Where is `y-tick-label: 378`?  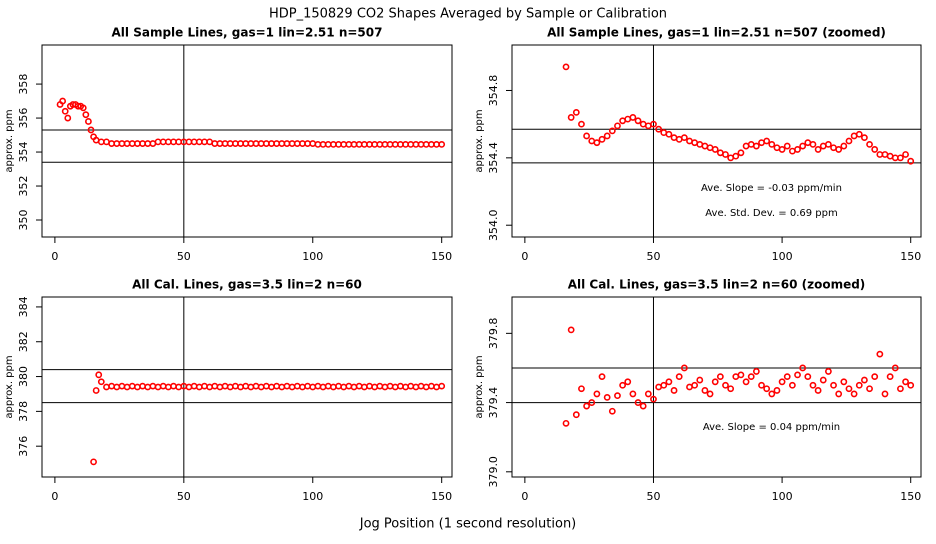
y-tick-label: 378 is located at coordinates (23, 411).